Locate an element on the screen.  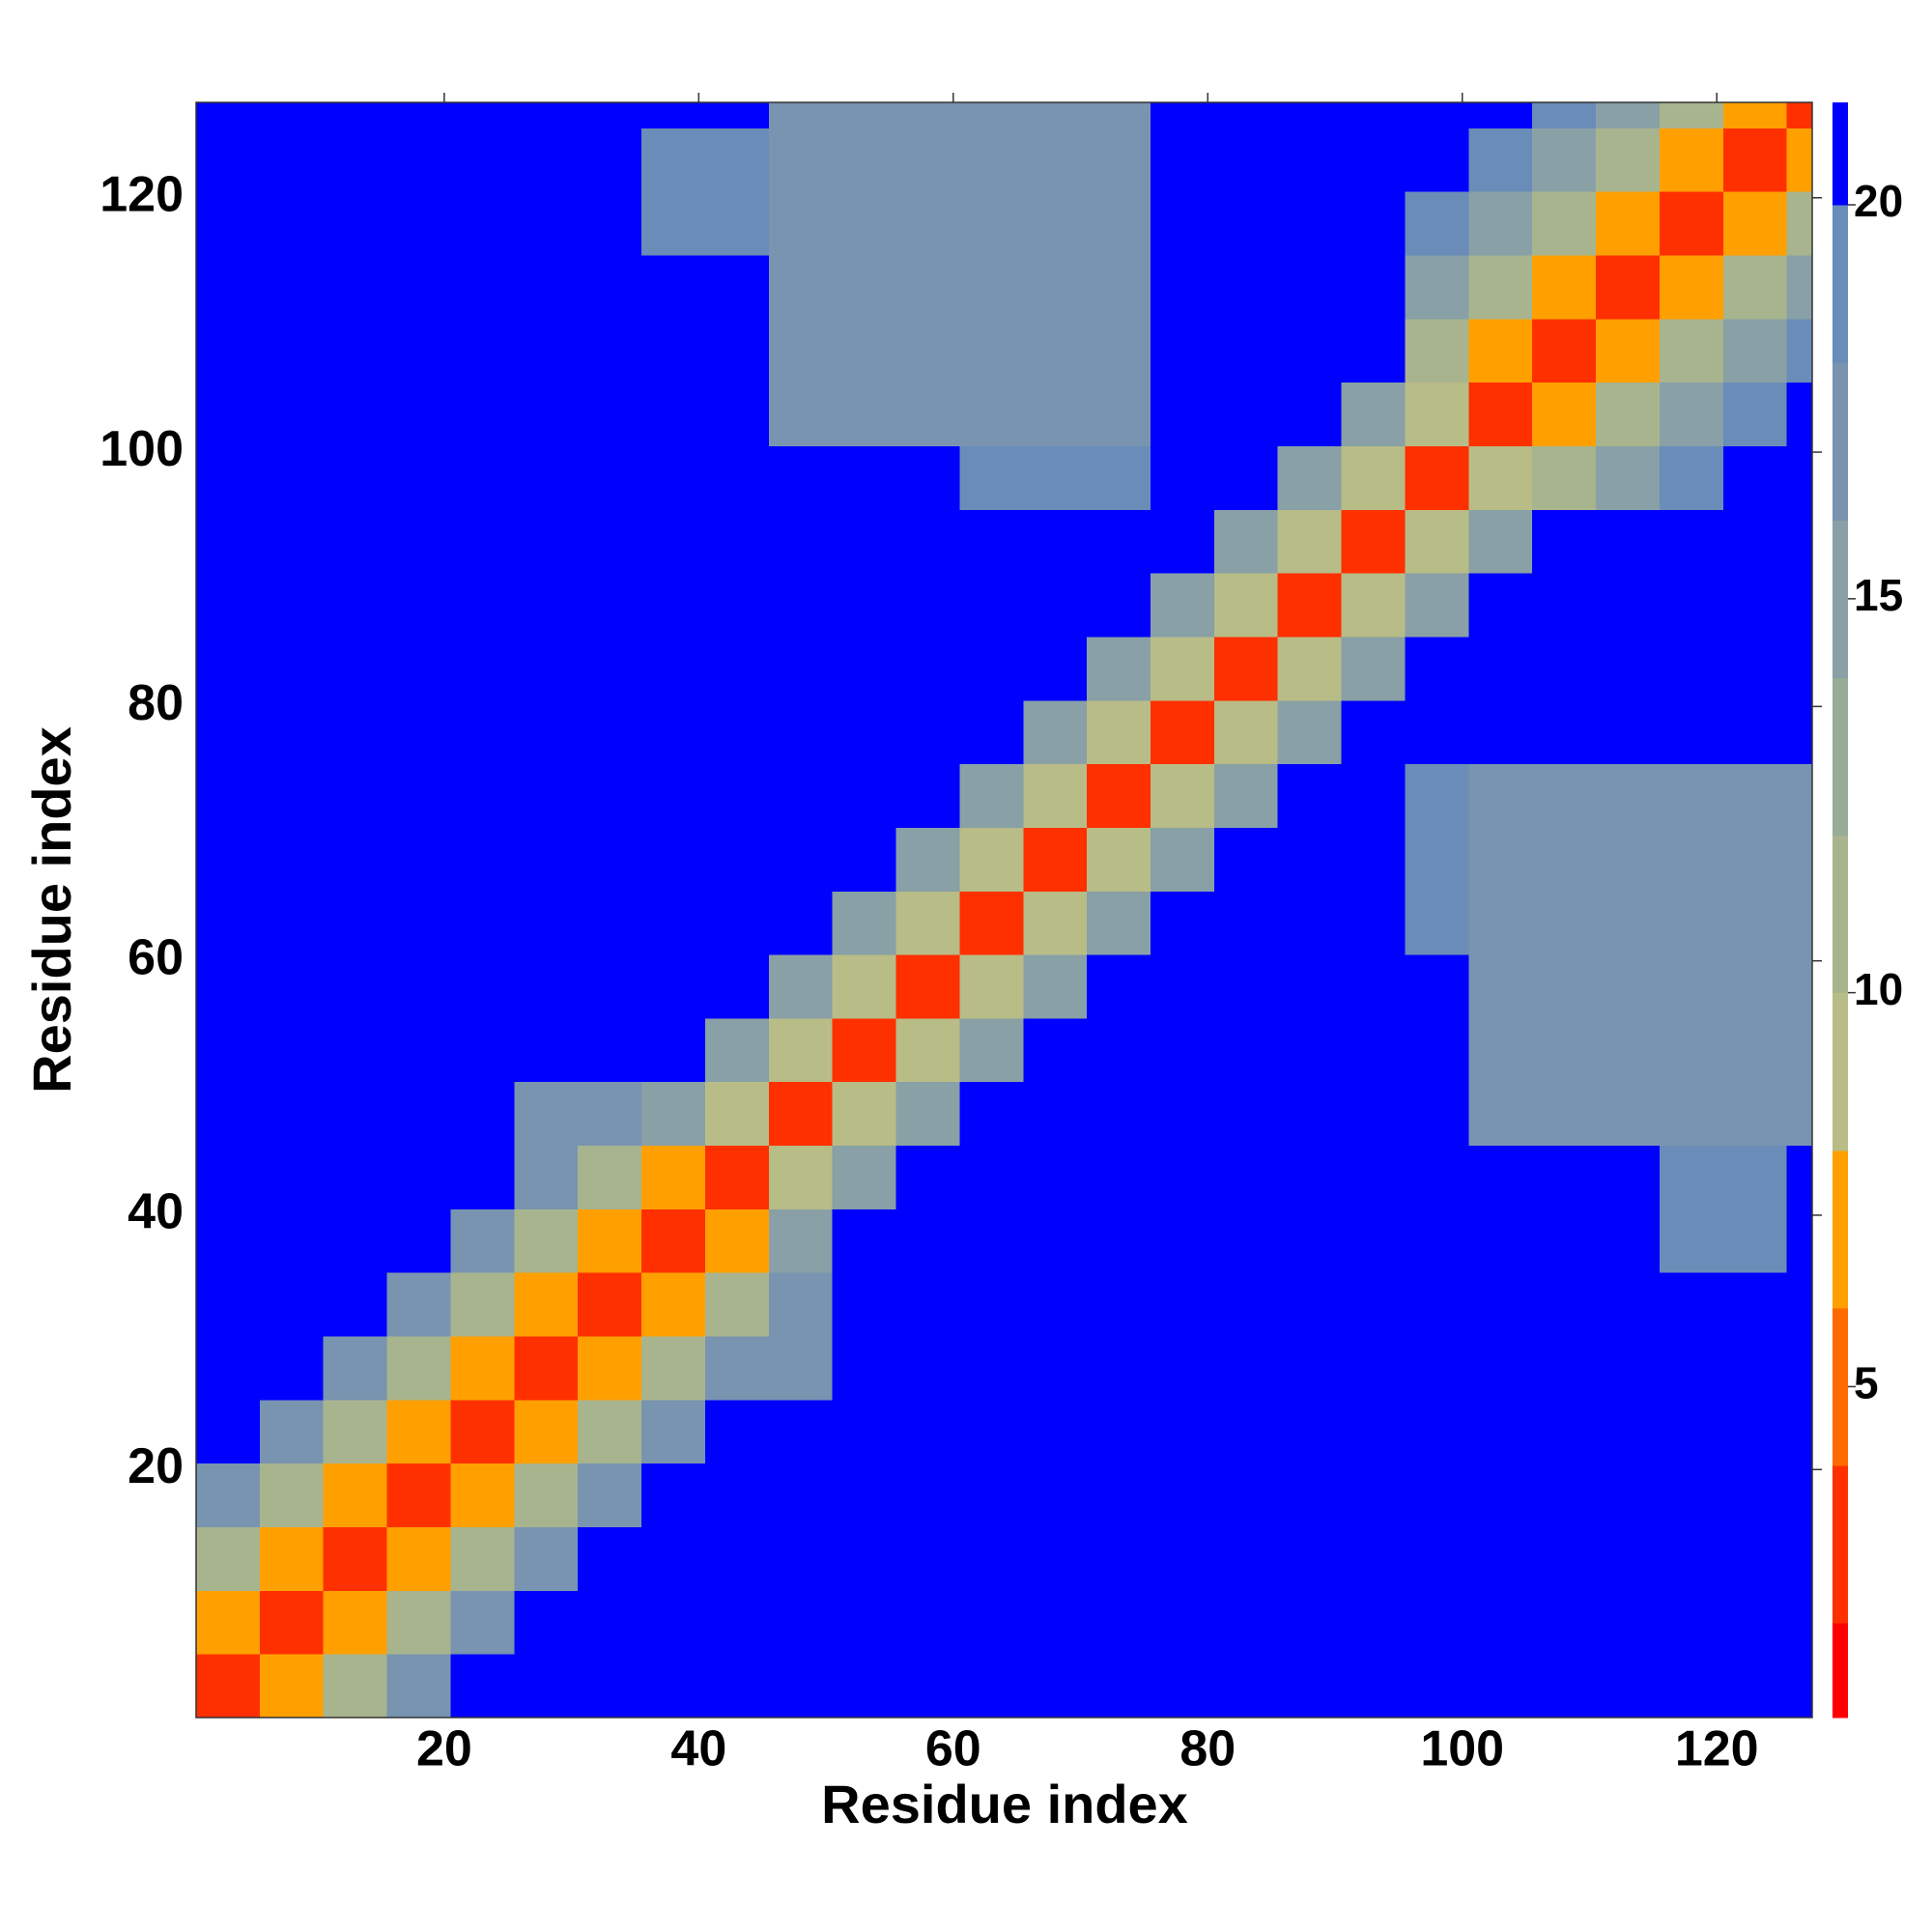
x-tick-label: 80 is located at coordinates (1207, 1749).